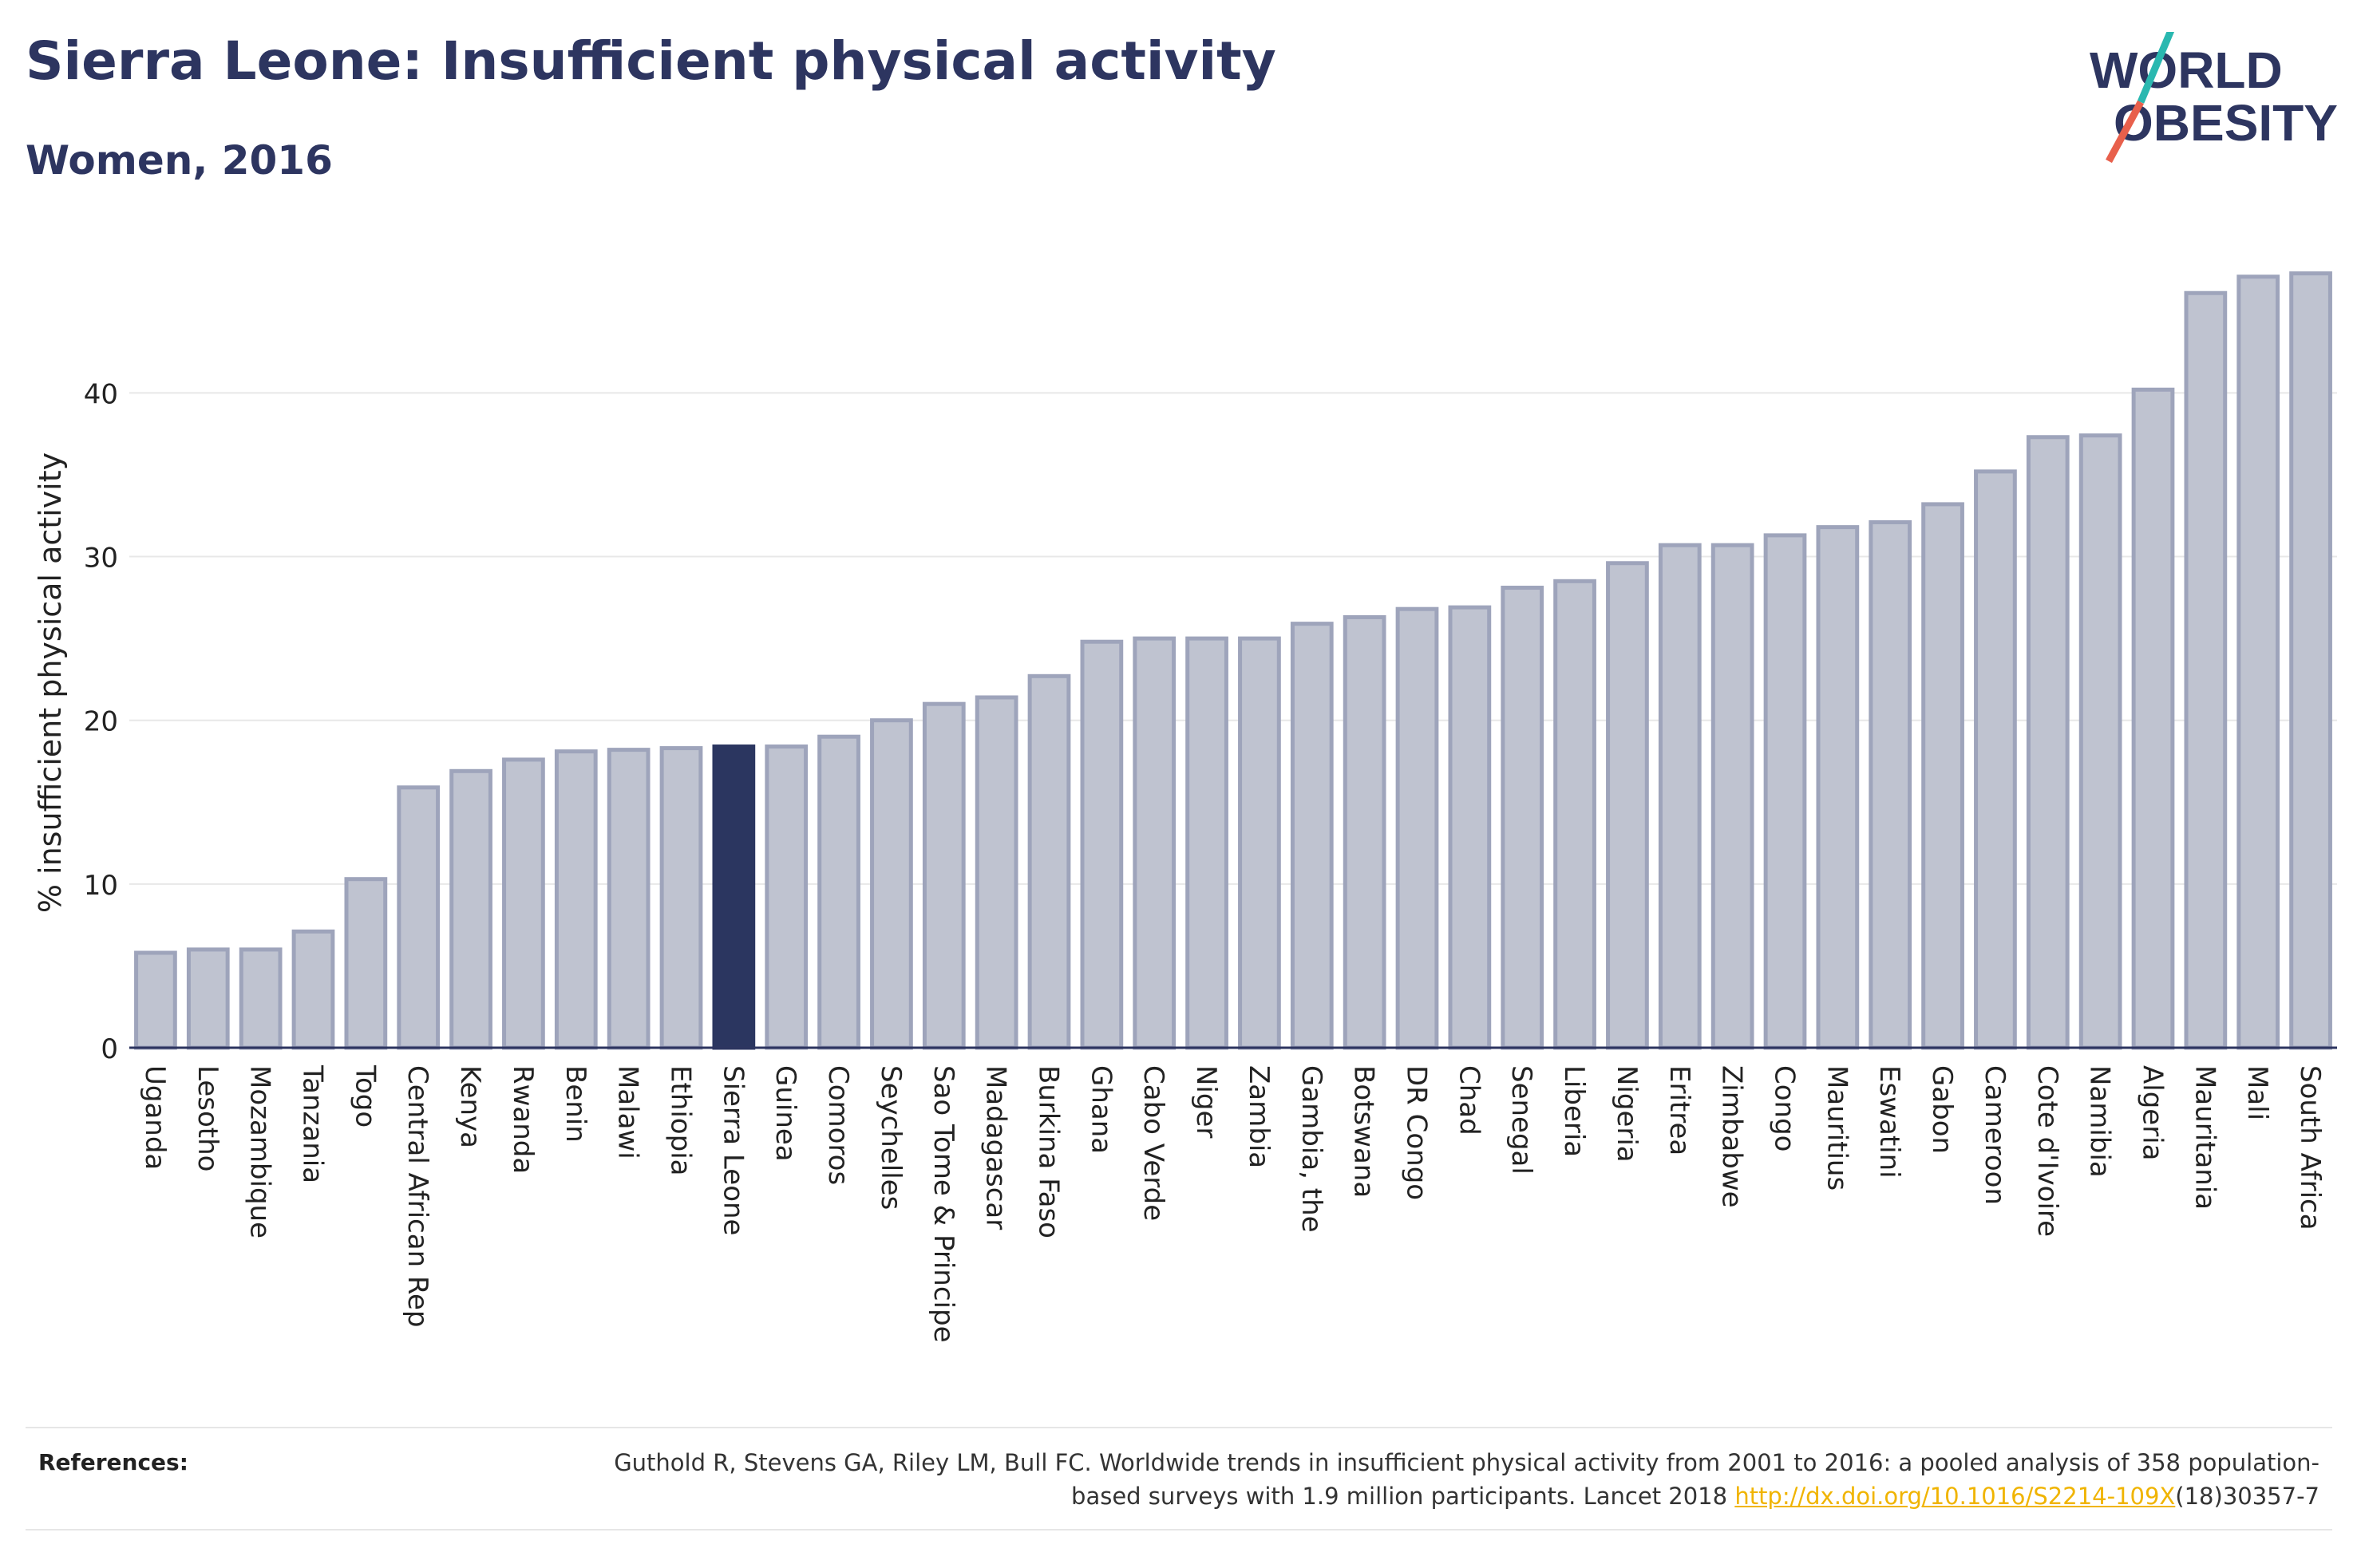 This screenshot has height=1568, width=2361. Describe the element at coordinates (2310, 1147) in the screenshot. I see `x-tick-label: South Africa` at that location.